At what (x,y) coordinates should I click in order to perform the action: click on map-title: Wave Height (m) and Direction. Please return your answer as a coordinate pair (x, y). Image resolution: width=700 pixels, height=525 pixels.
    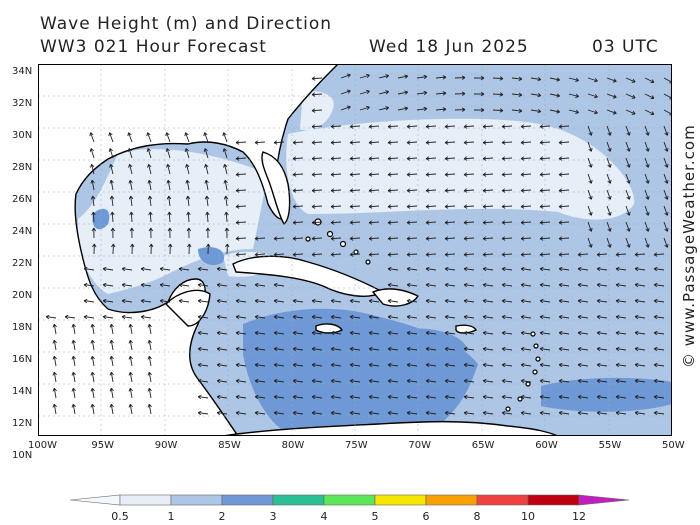
    Looking at the image, I should click on (186, 24).